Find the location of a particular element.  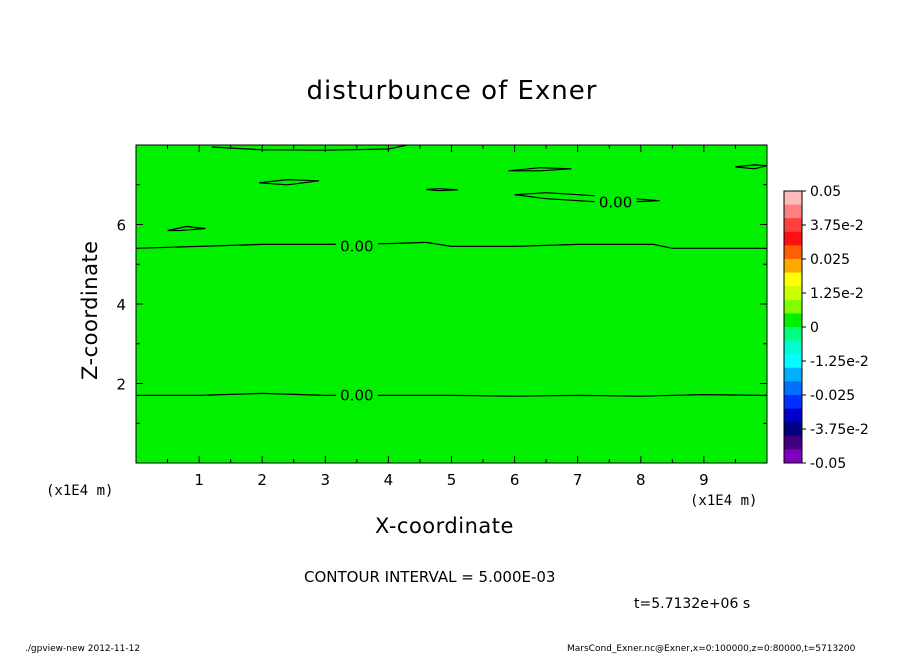

x-tick-label: 3 is located at coordinates (326, 480).